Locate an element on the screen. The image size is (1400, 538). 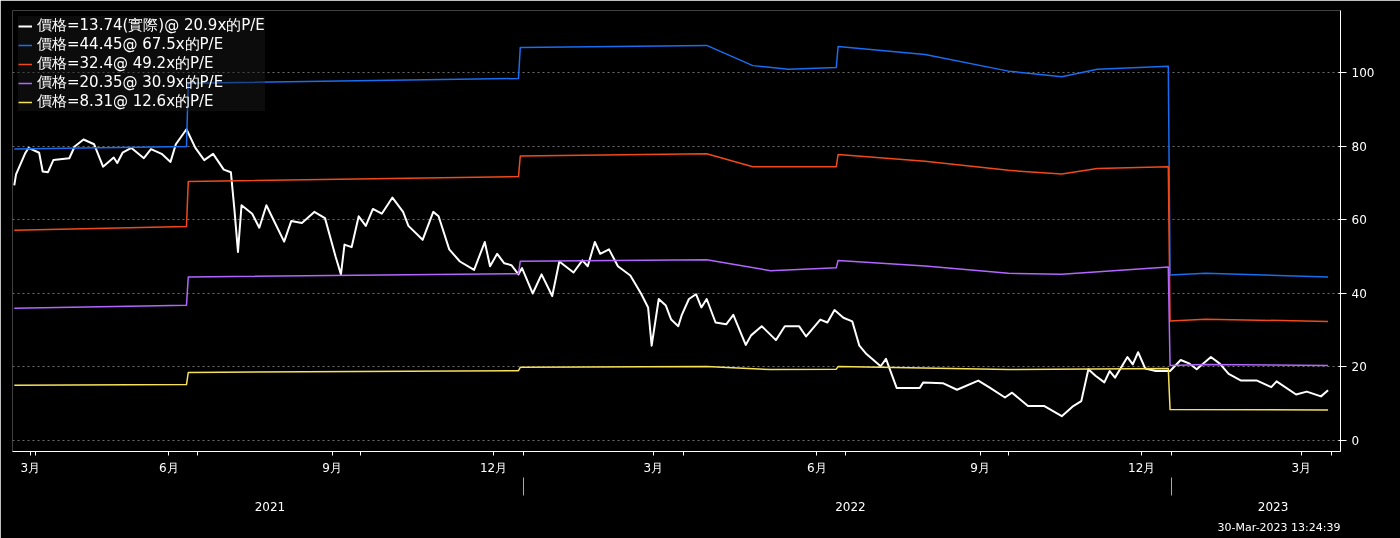
y-tick-label: 20 is located at coordinates (1359, 367).